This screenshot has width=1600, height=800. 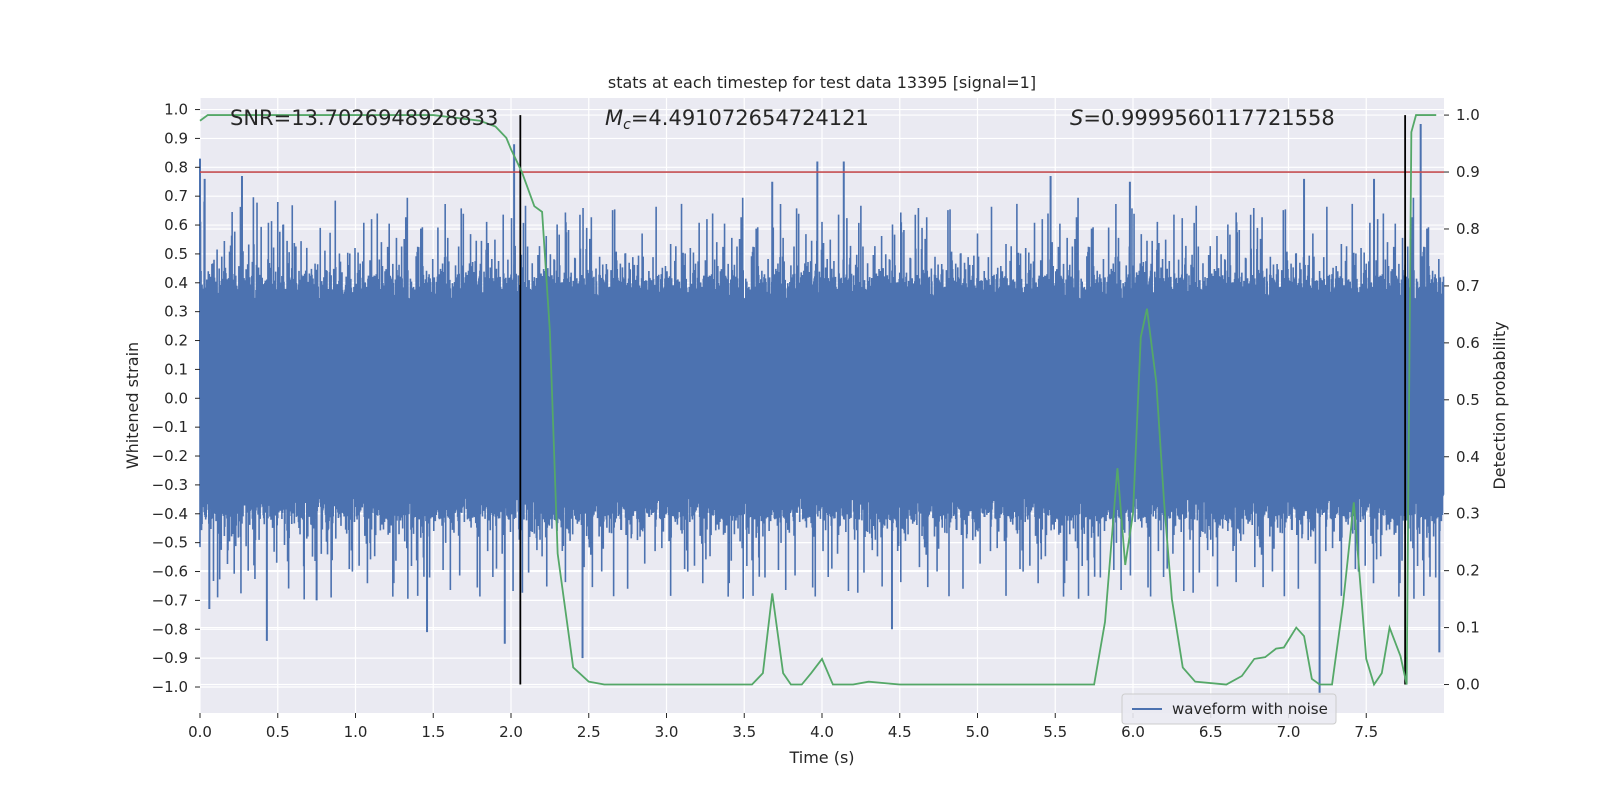 What do you see at coordinates (364, 118) in the screenshot?
I see `annotation-snr: SNR=13.7026948928833` at bounding box center [364, 118].